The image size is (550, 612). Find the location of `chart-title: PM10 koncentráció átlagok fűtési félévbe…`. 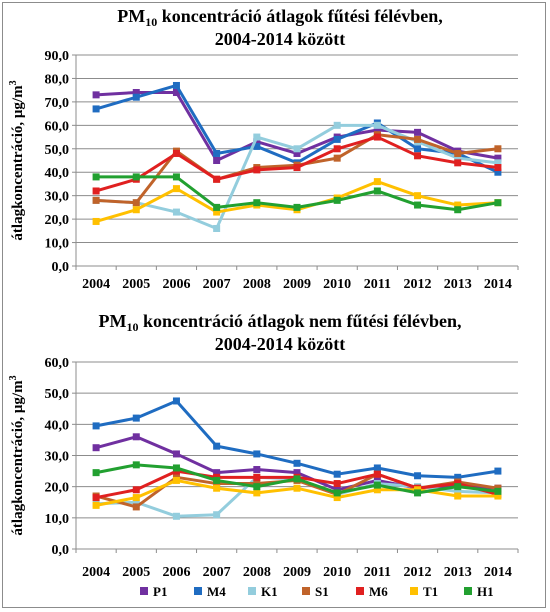

chart-title: PM10 koncentráció átlagok fűtési félévbe… is located at coordinates (279, 17).